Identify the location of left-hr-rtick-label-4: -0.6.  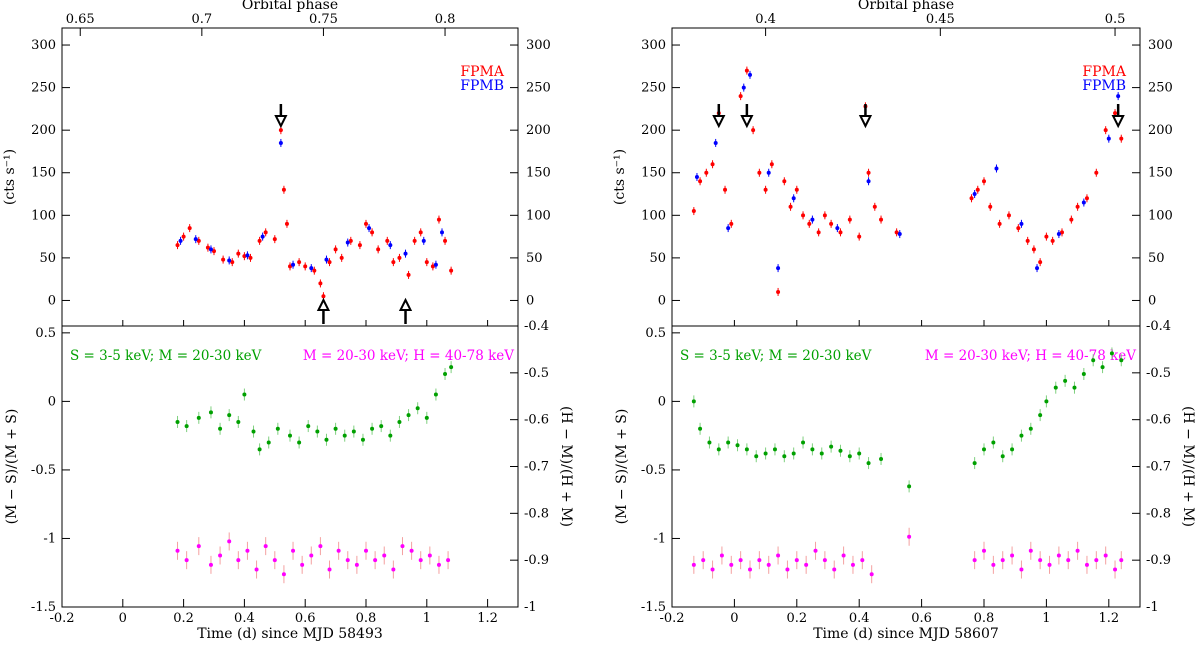
(536, 420).